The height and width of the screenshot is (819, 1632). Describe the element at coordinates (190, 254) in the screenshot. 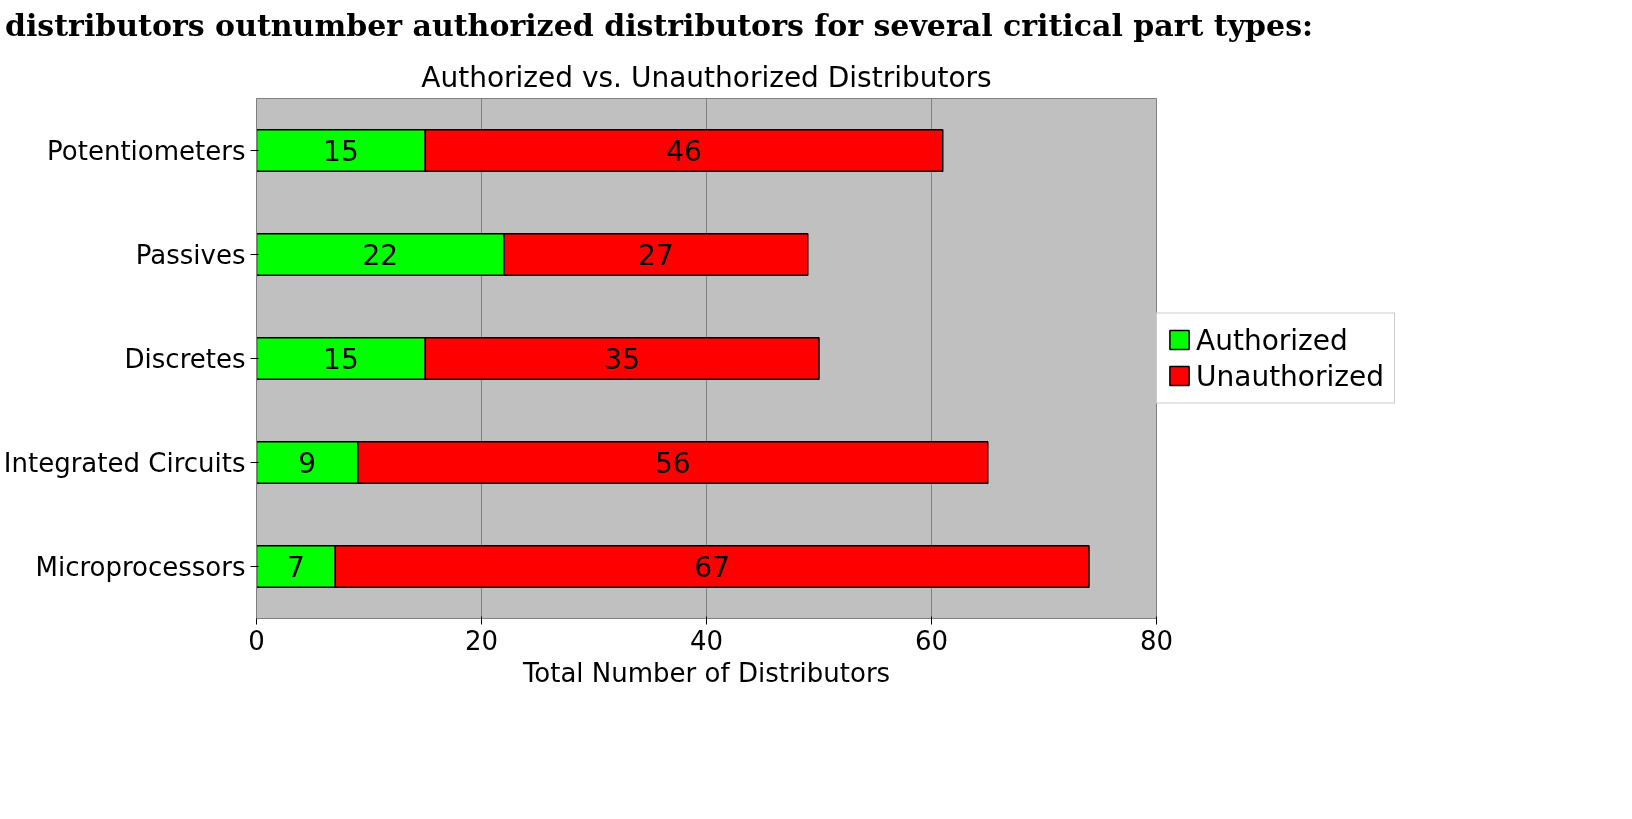

I see `y-tick-label: Passives` at that location.